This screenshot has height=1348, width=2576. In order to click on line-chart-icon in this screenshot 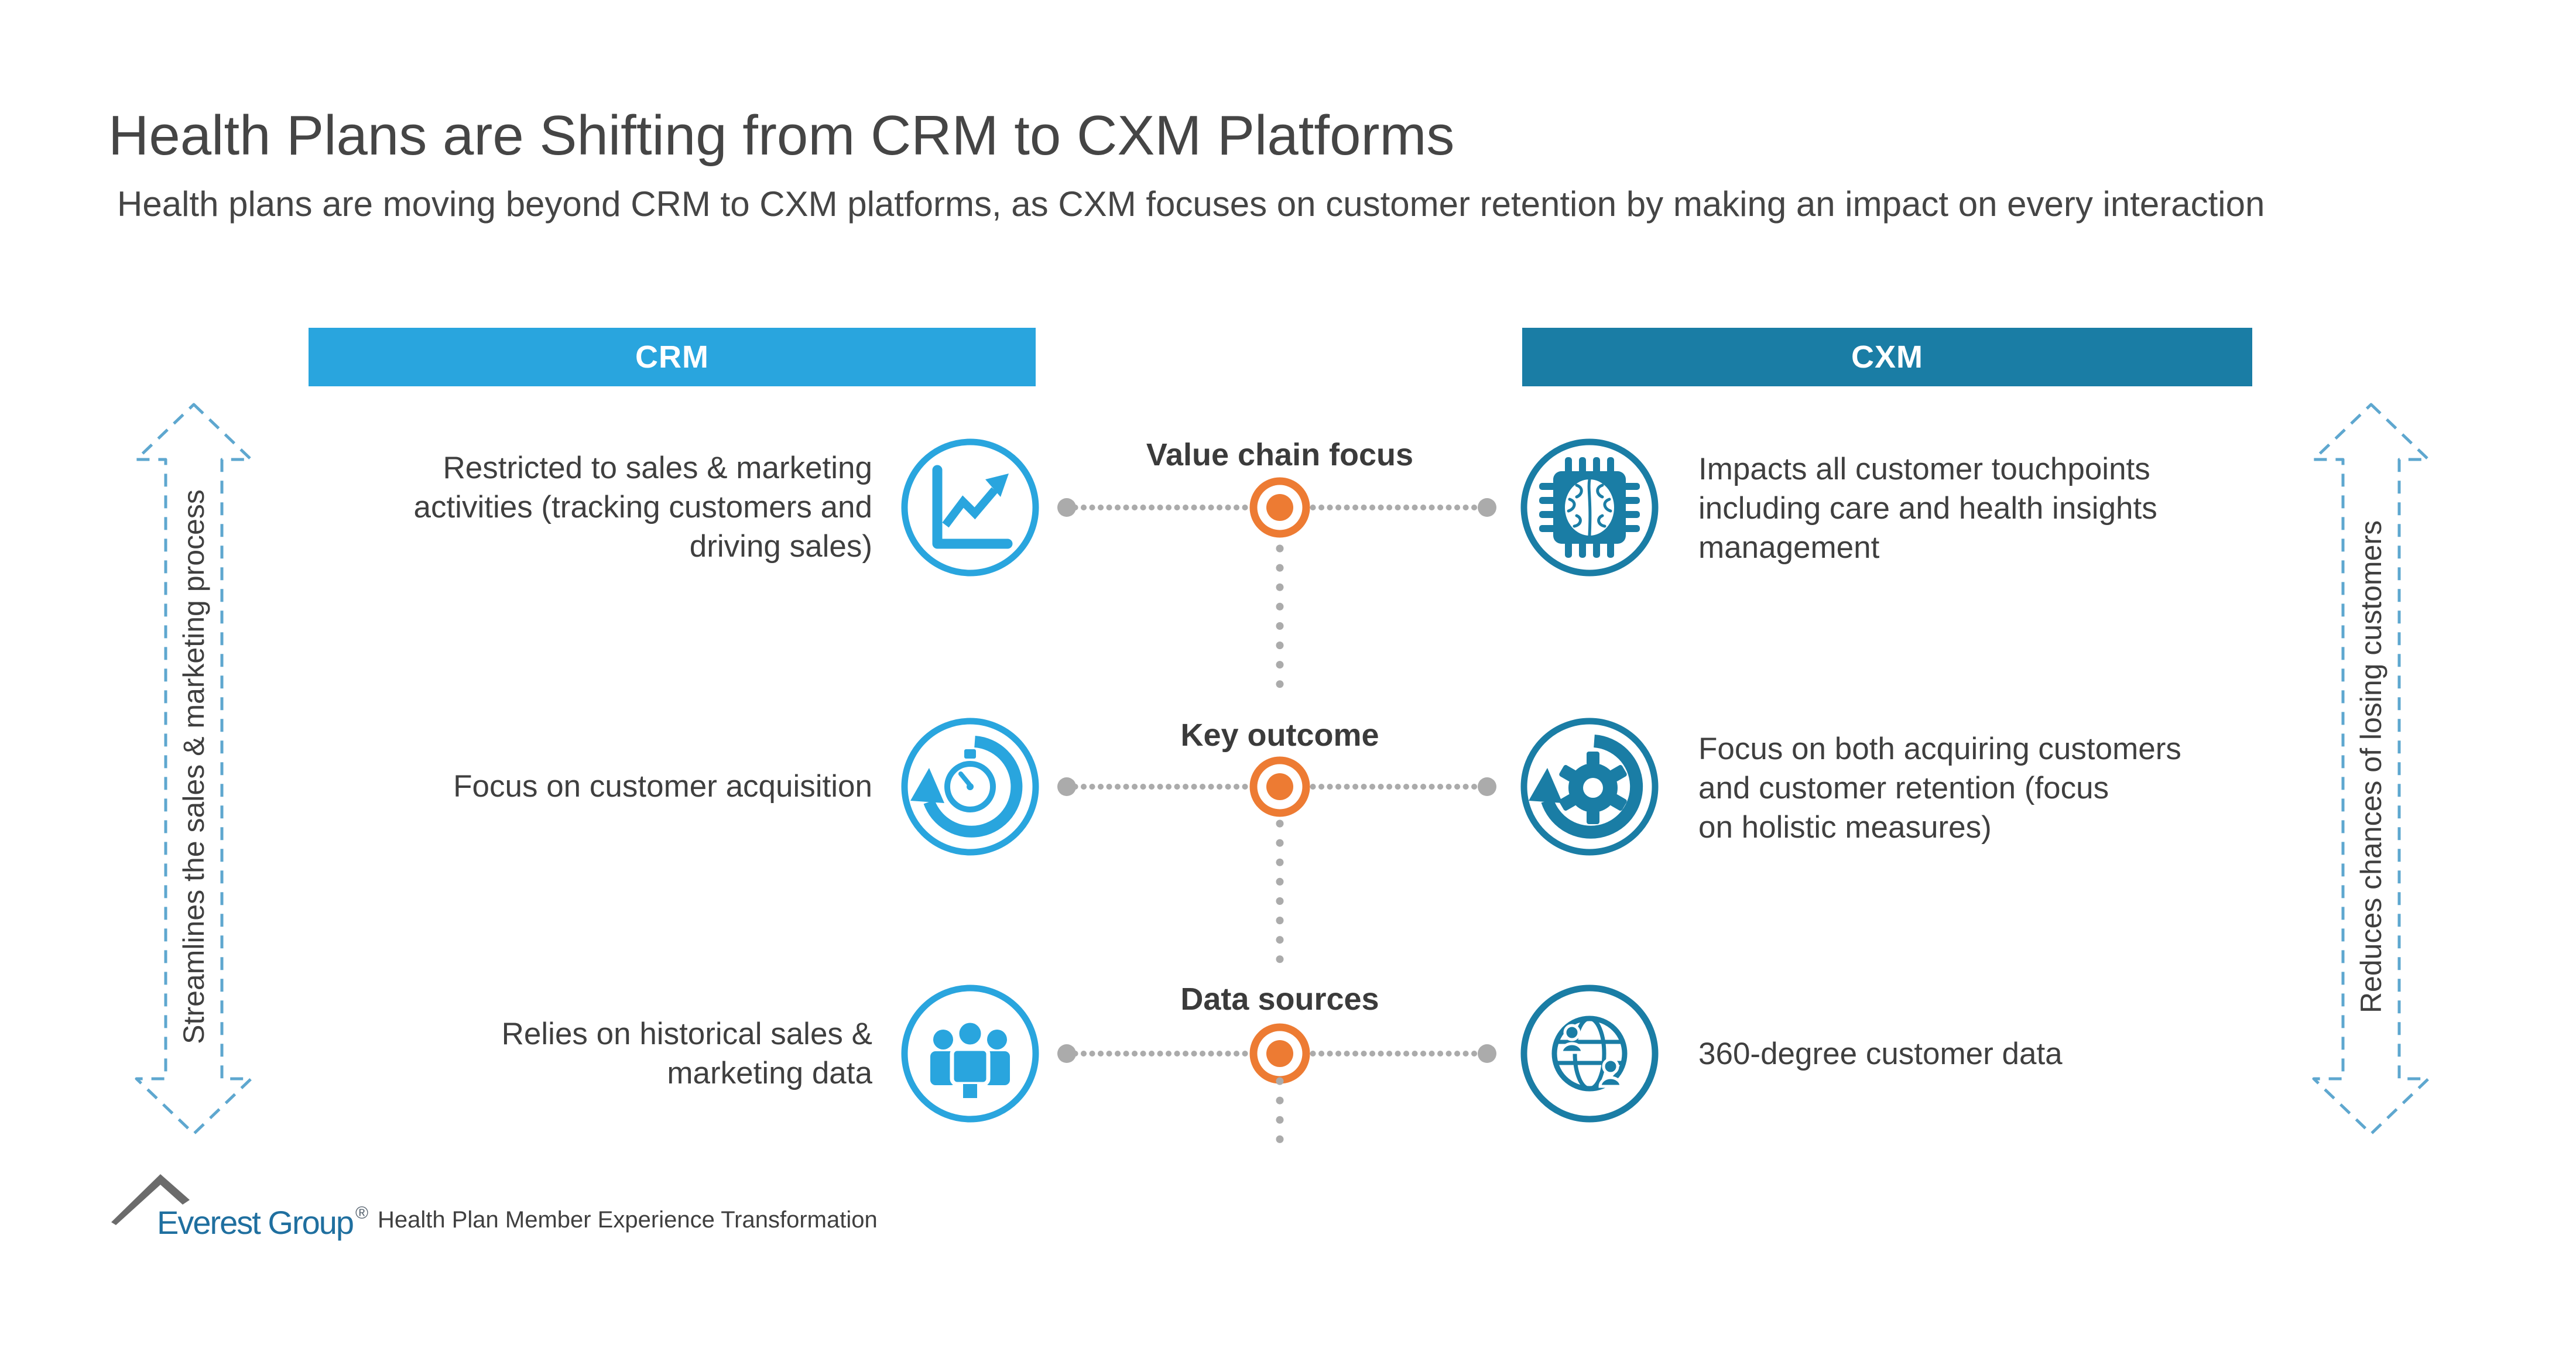, I will do `click(970, 507)`.